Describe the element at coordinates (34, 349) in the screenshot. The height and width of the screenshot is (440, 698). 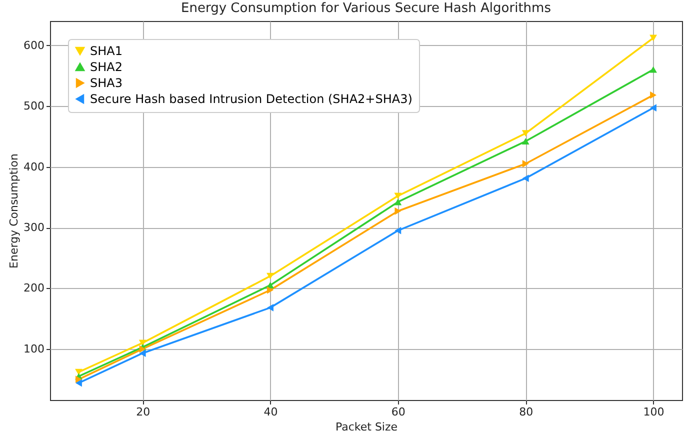
I see `y-tick-label: 100` at that location.